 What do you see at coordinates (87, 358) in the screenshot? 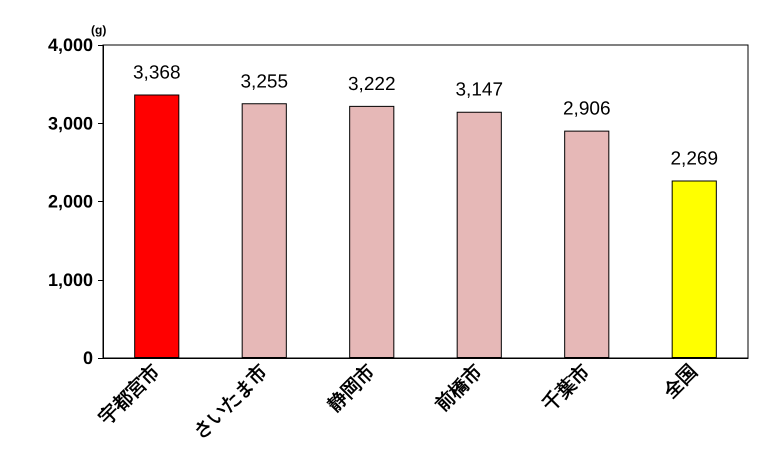
I see `y-tick-label: 0` at bounding box center [87, 358].